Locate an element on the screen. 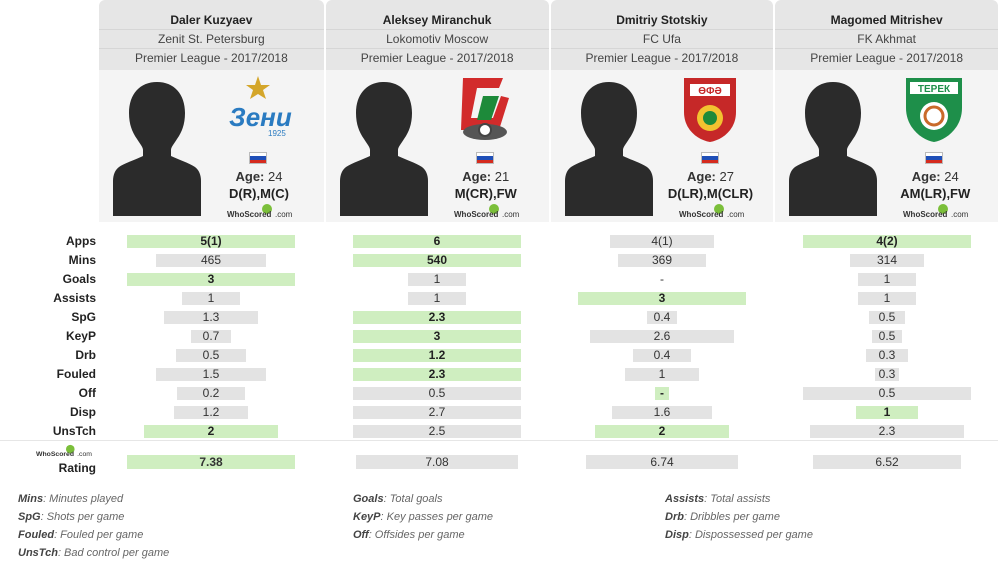 This screenshot has height=564, width=998. russia-flag-icon is located at coordinates (484, 158).